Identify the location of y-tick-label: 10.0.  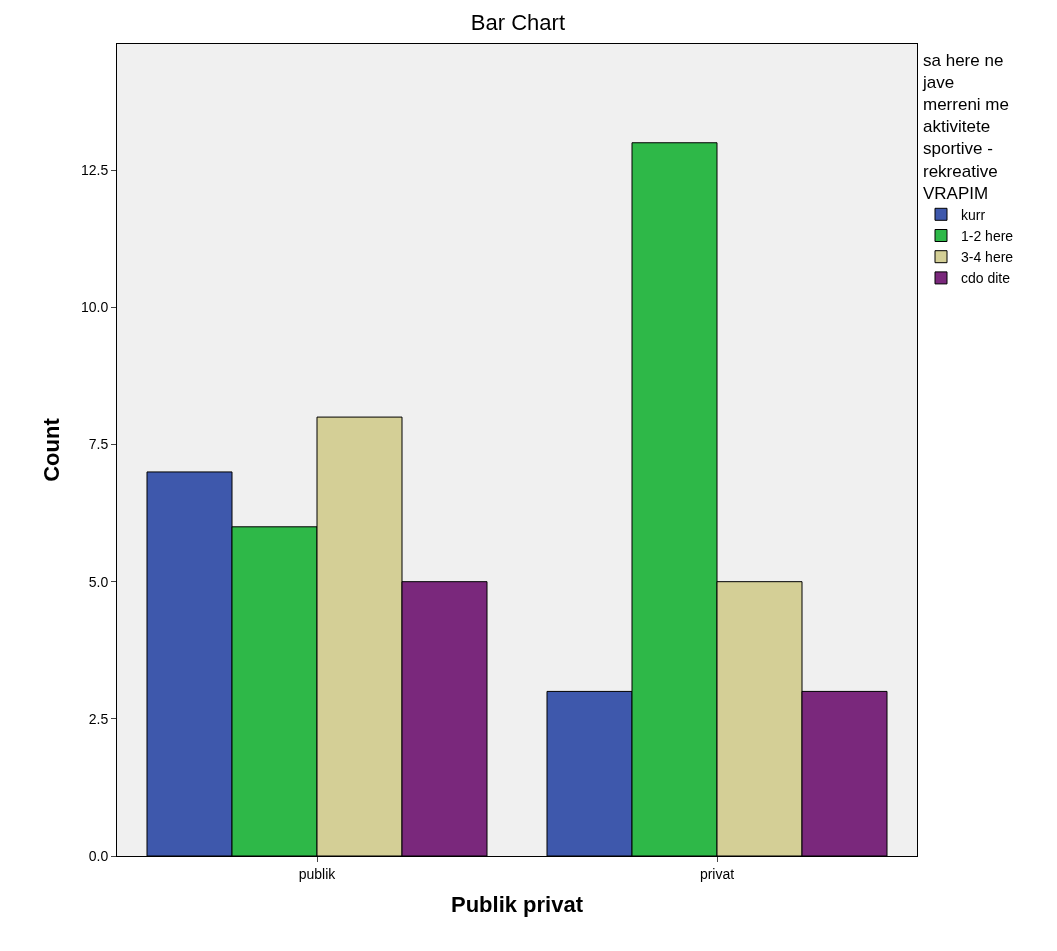
(94, 307).